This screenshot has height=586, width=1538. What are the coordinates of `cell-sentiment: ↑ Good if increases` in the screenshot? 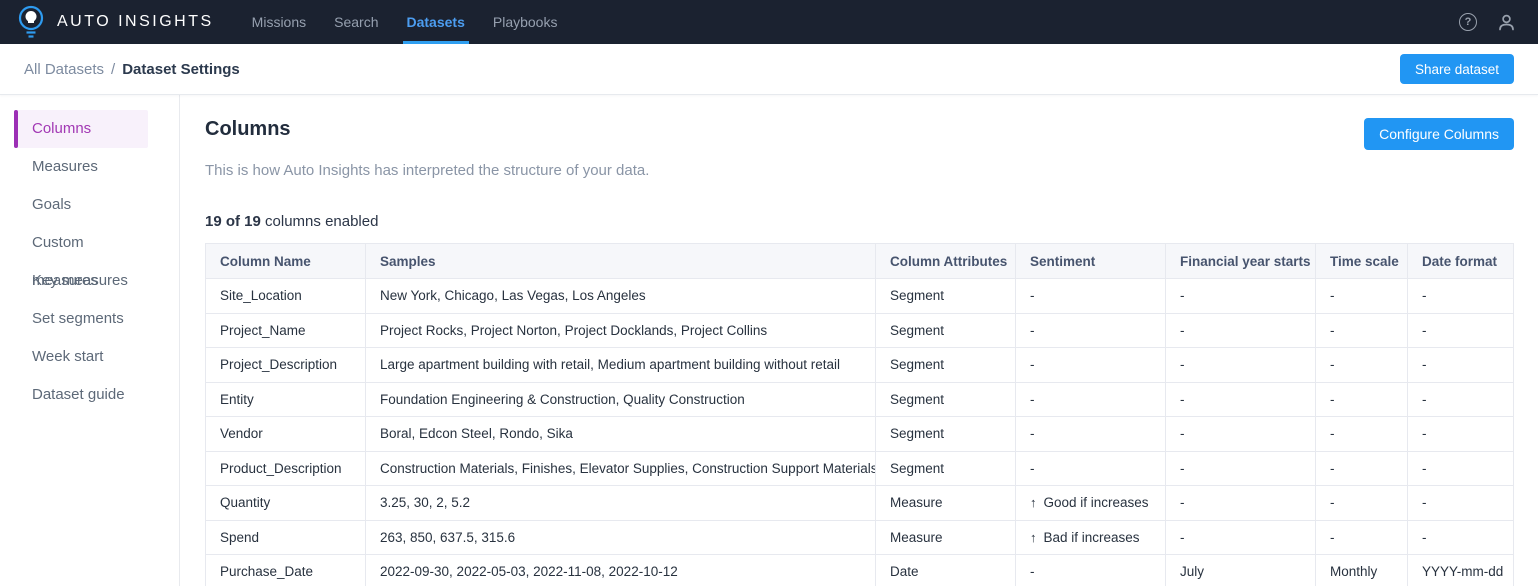 It's located at (1090, 503).